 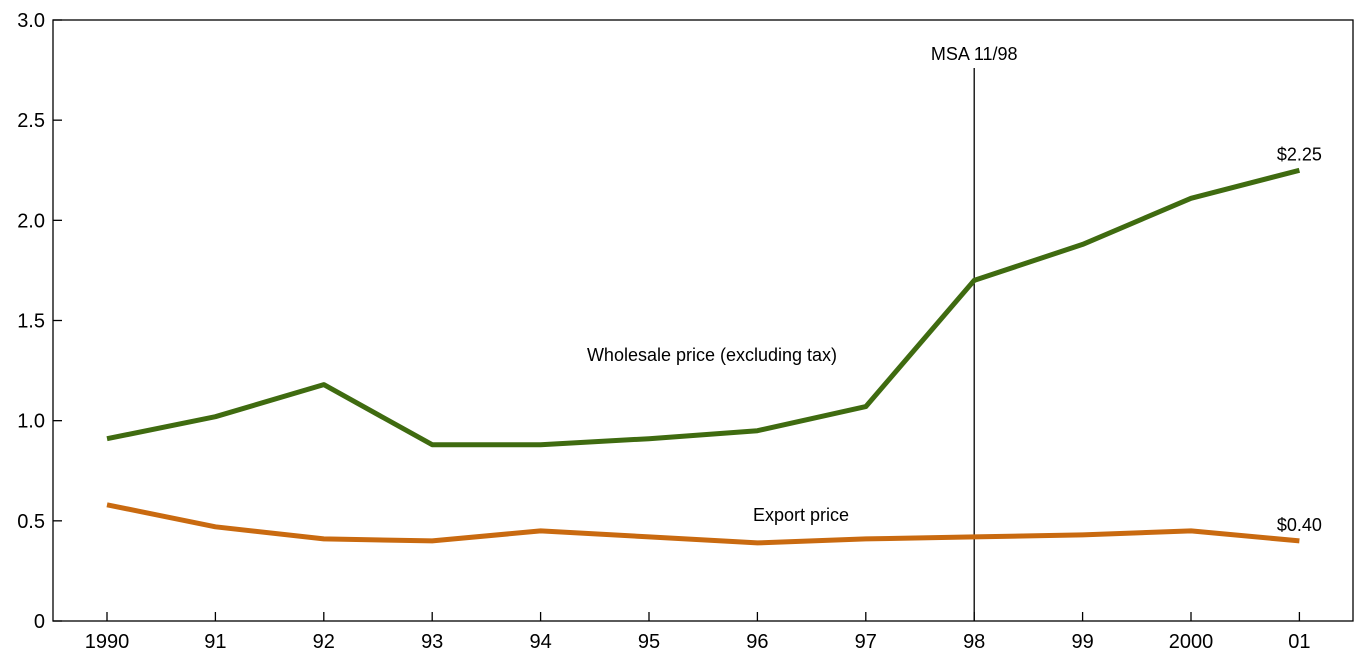 I want to click on x-tick-label: 96, so click(x=757, y=642).